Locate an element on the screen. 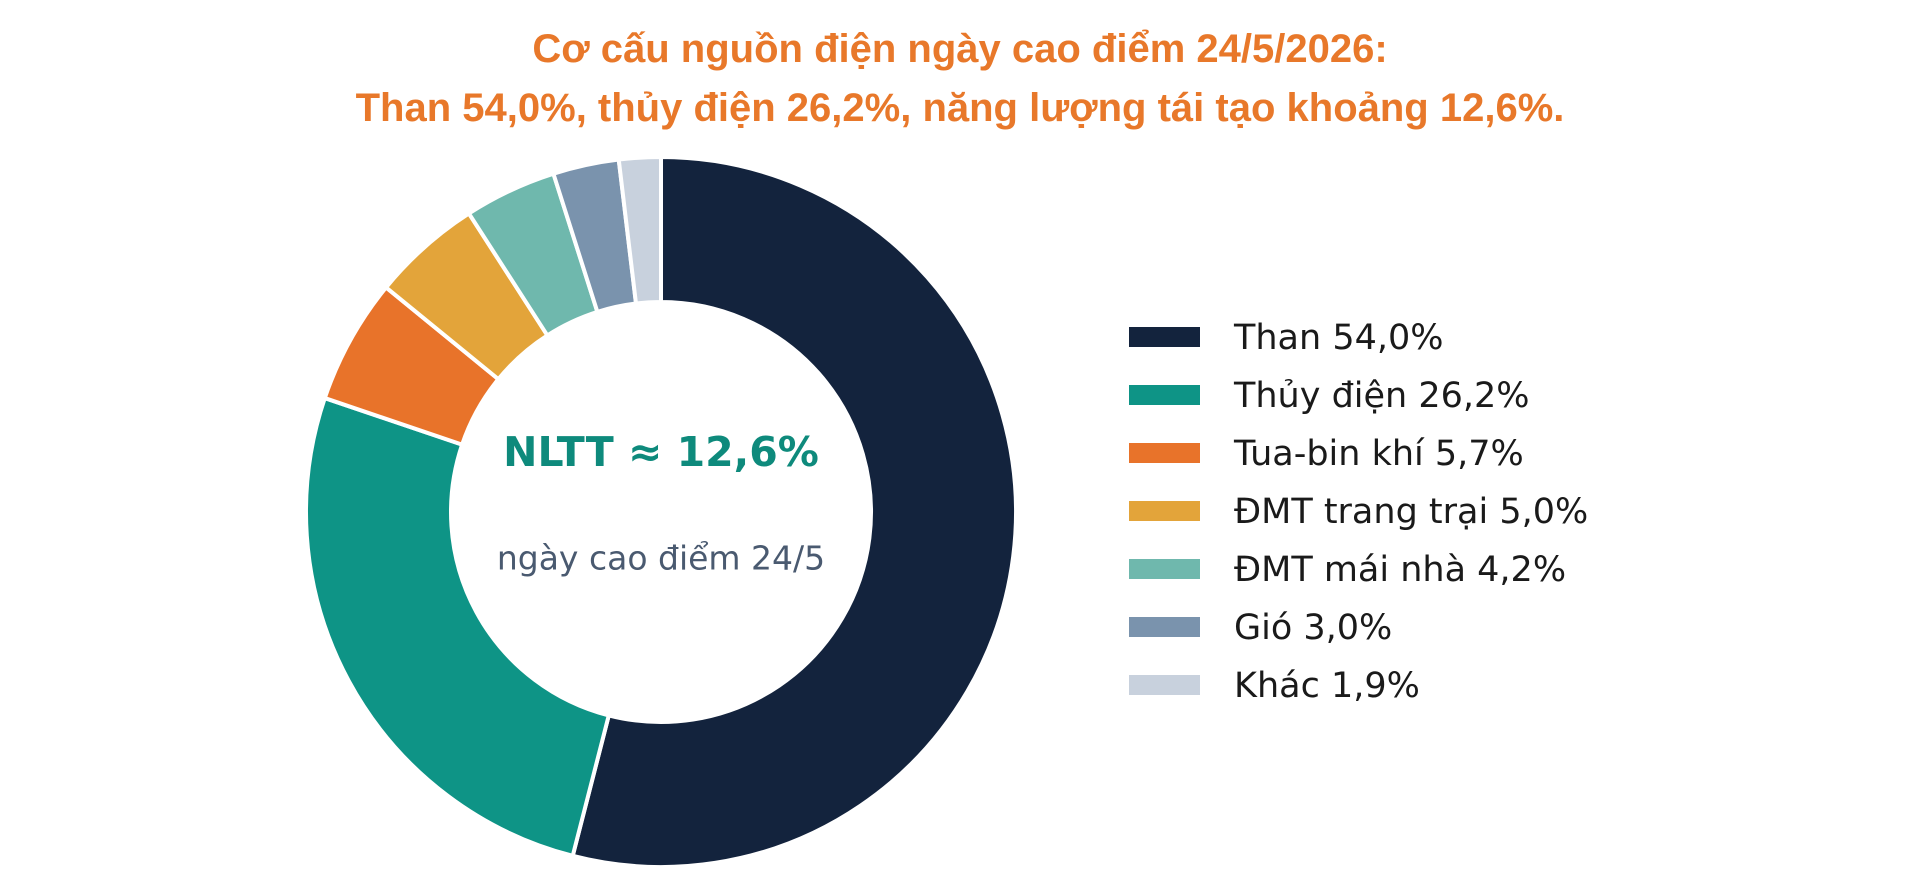 The width and height of the screenshot is (1920, 878). center-label: NLTT ≈ 12,6% is located at coordinates (661, 452).